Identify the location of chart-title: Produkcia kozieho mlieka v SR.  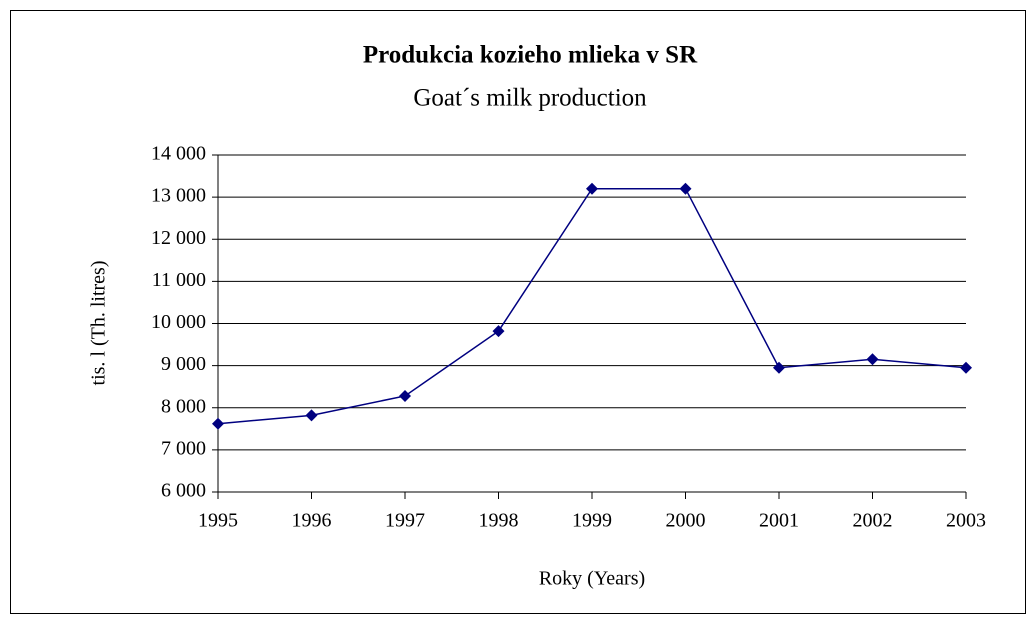
(530, 55).